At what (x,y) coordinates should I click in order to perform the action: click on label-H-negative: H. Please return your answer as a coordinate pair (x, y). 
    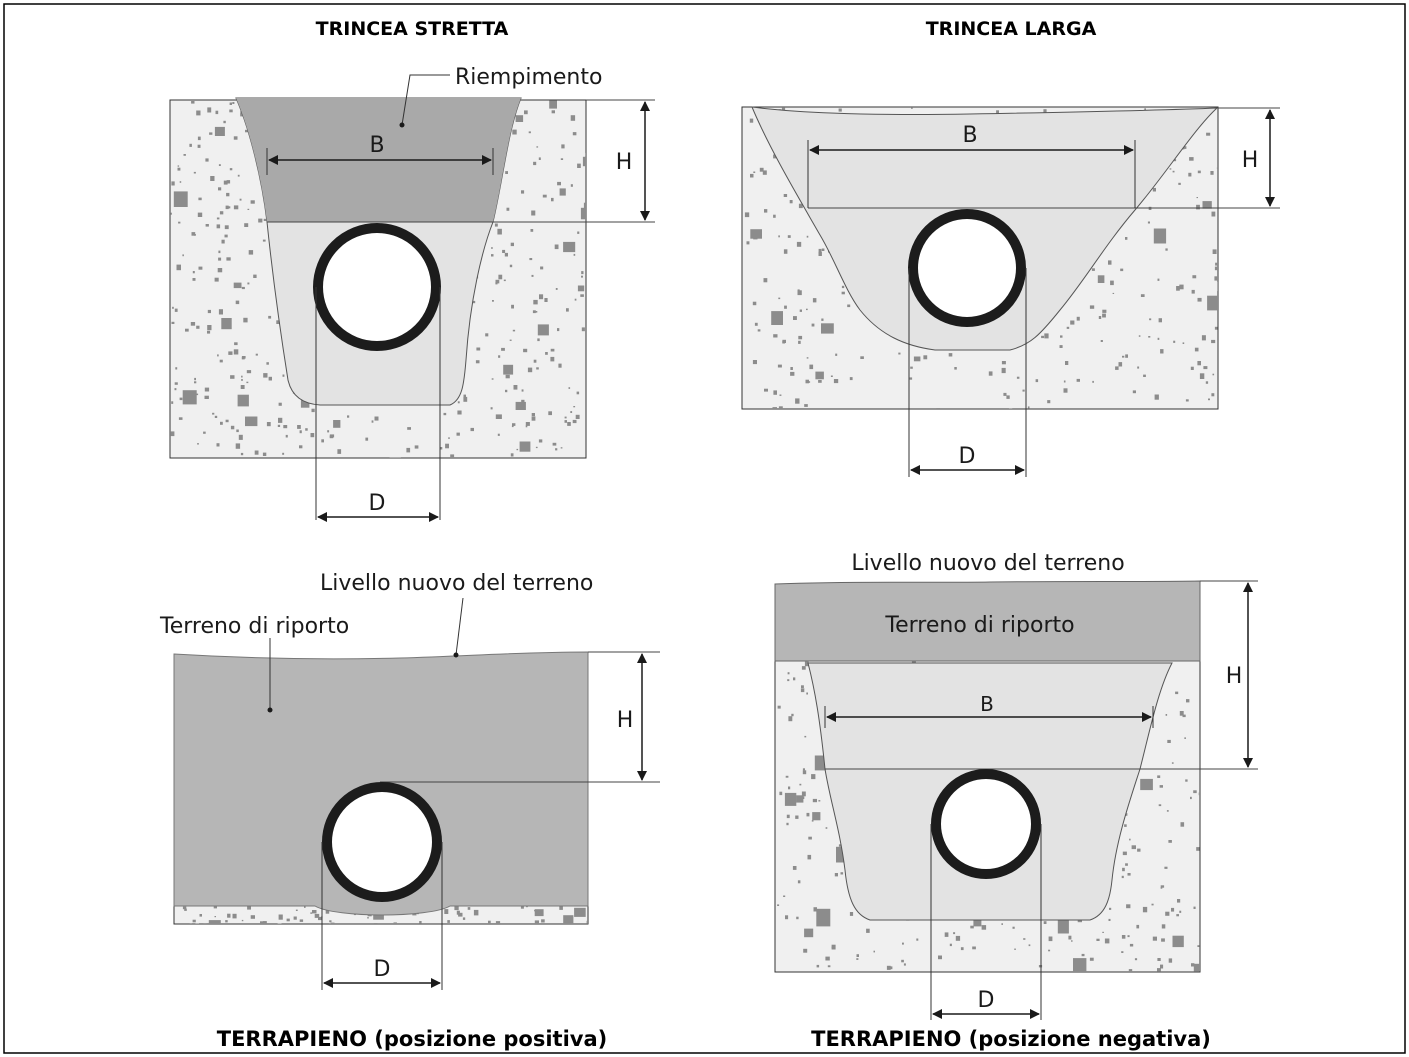
    Looking at the image, I should click on (1234, 676).